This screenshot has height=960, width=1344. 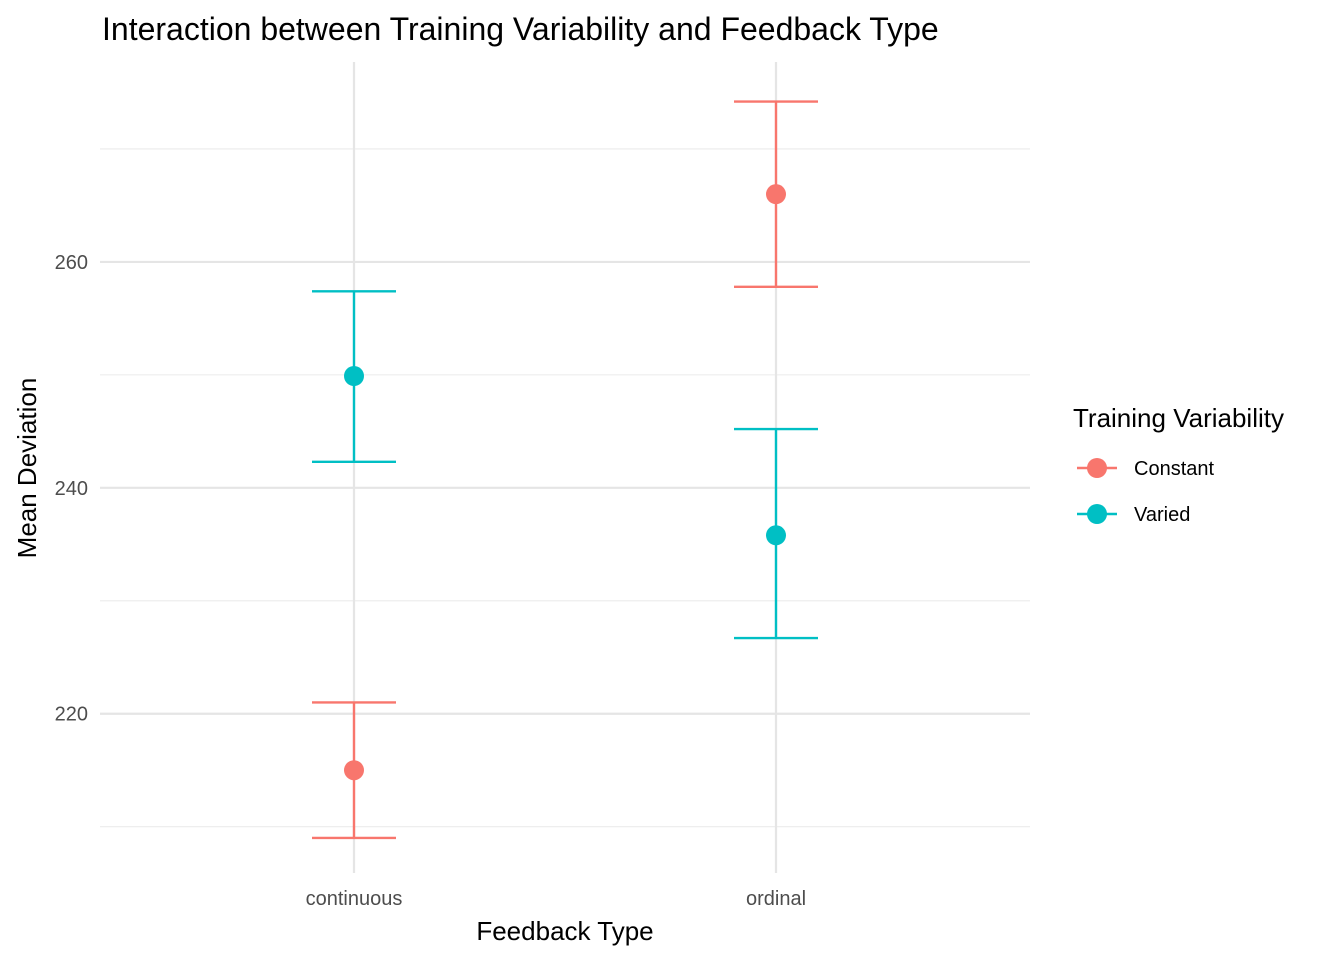 I want to click on legend-label-varied: Varied, so click(x=1162, y=515).